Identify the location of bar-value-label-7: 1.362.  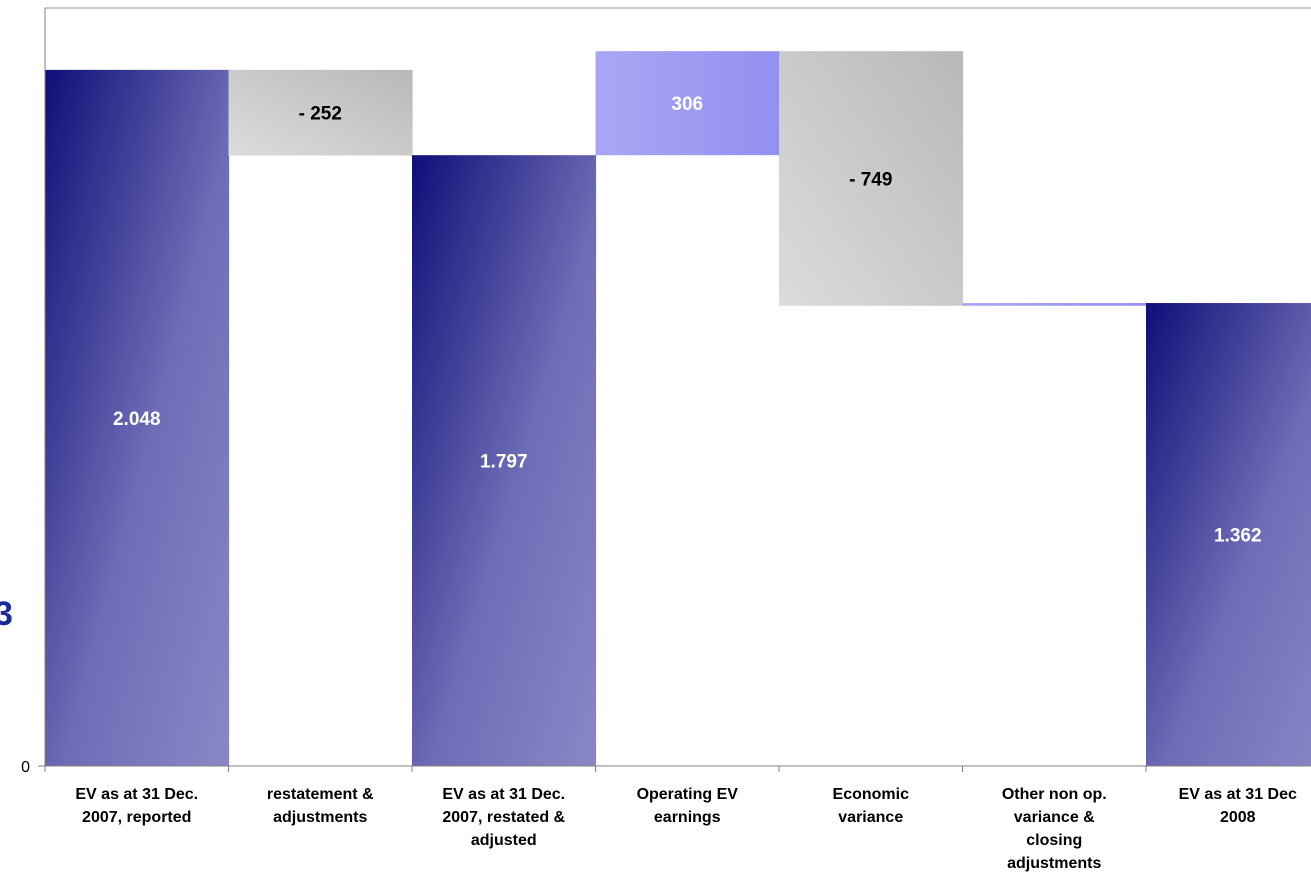
(1238, 536).